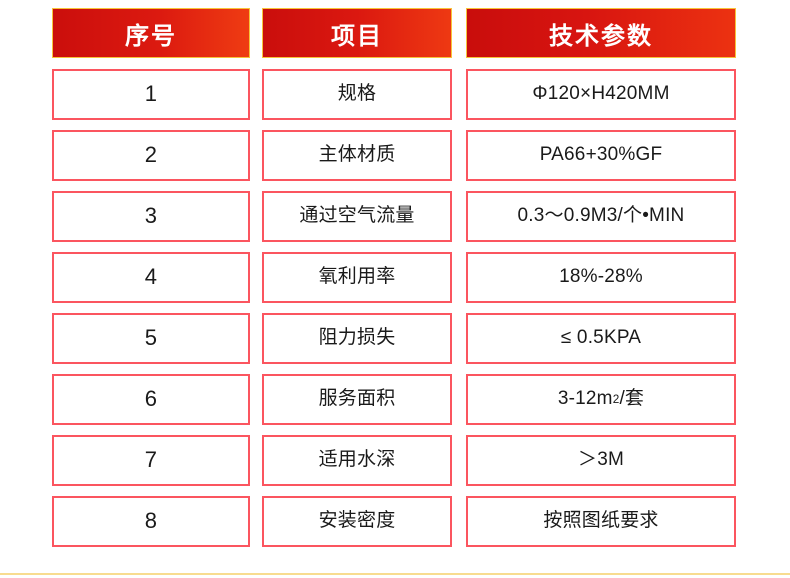  I want to click on column-header-item: 项目, so click(357, 33).